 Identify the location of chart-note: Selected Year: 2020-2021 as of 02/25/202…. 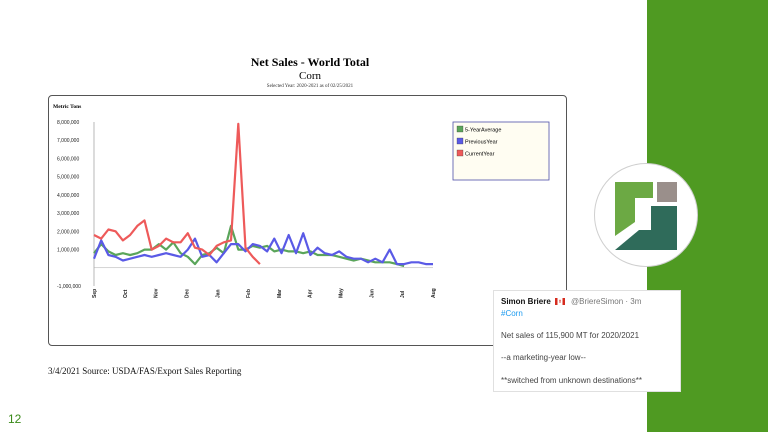
(310, 86).